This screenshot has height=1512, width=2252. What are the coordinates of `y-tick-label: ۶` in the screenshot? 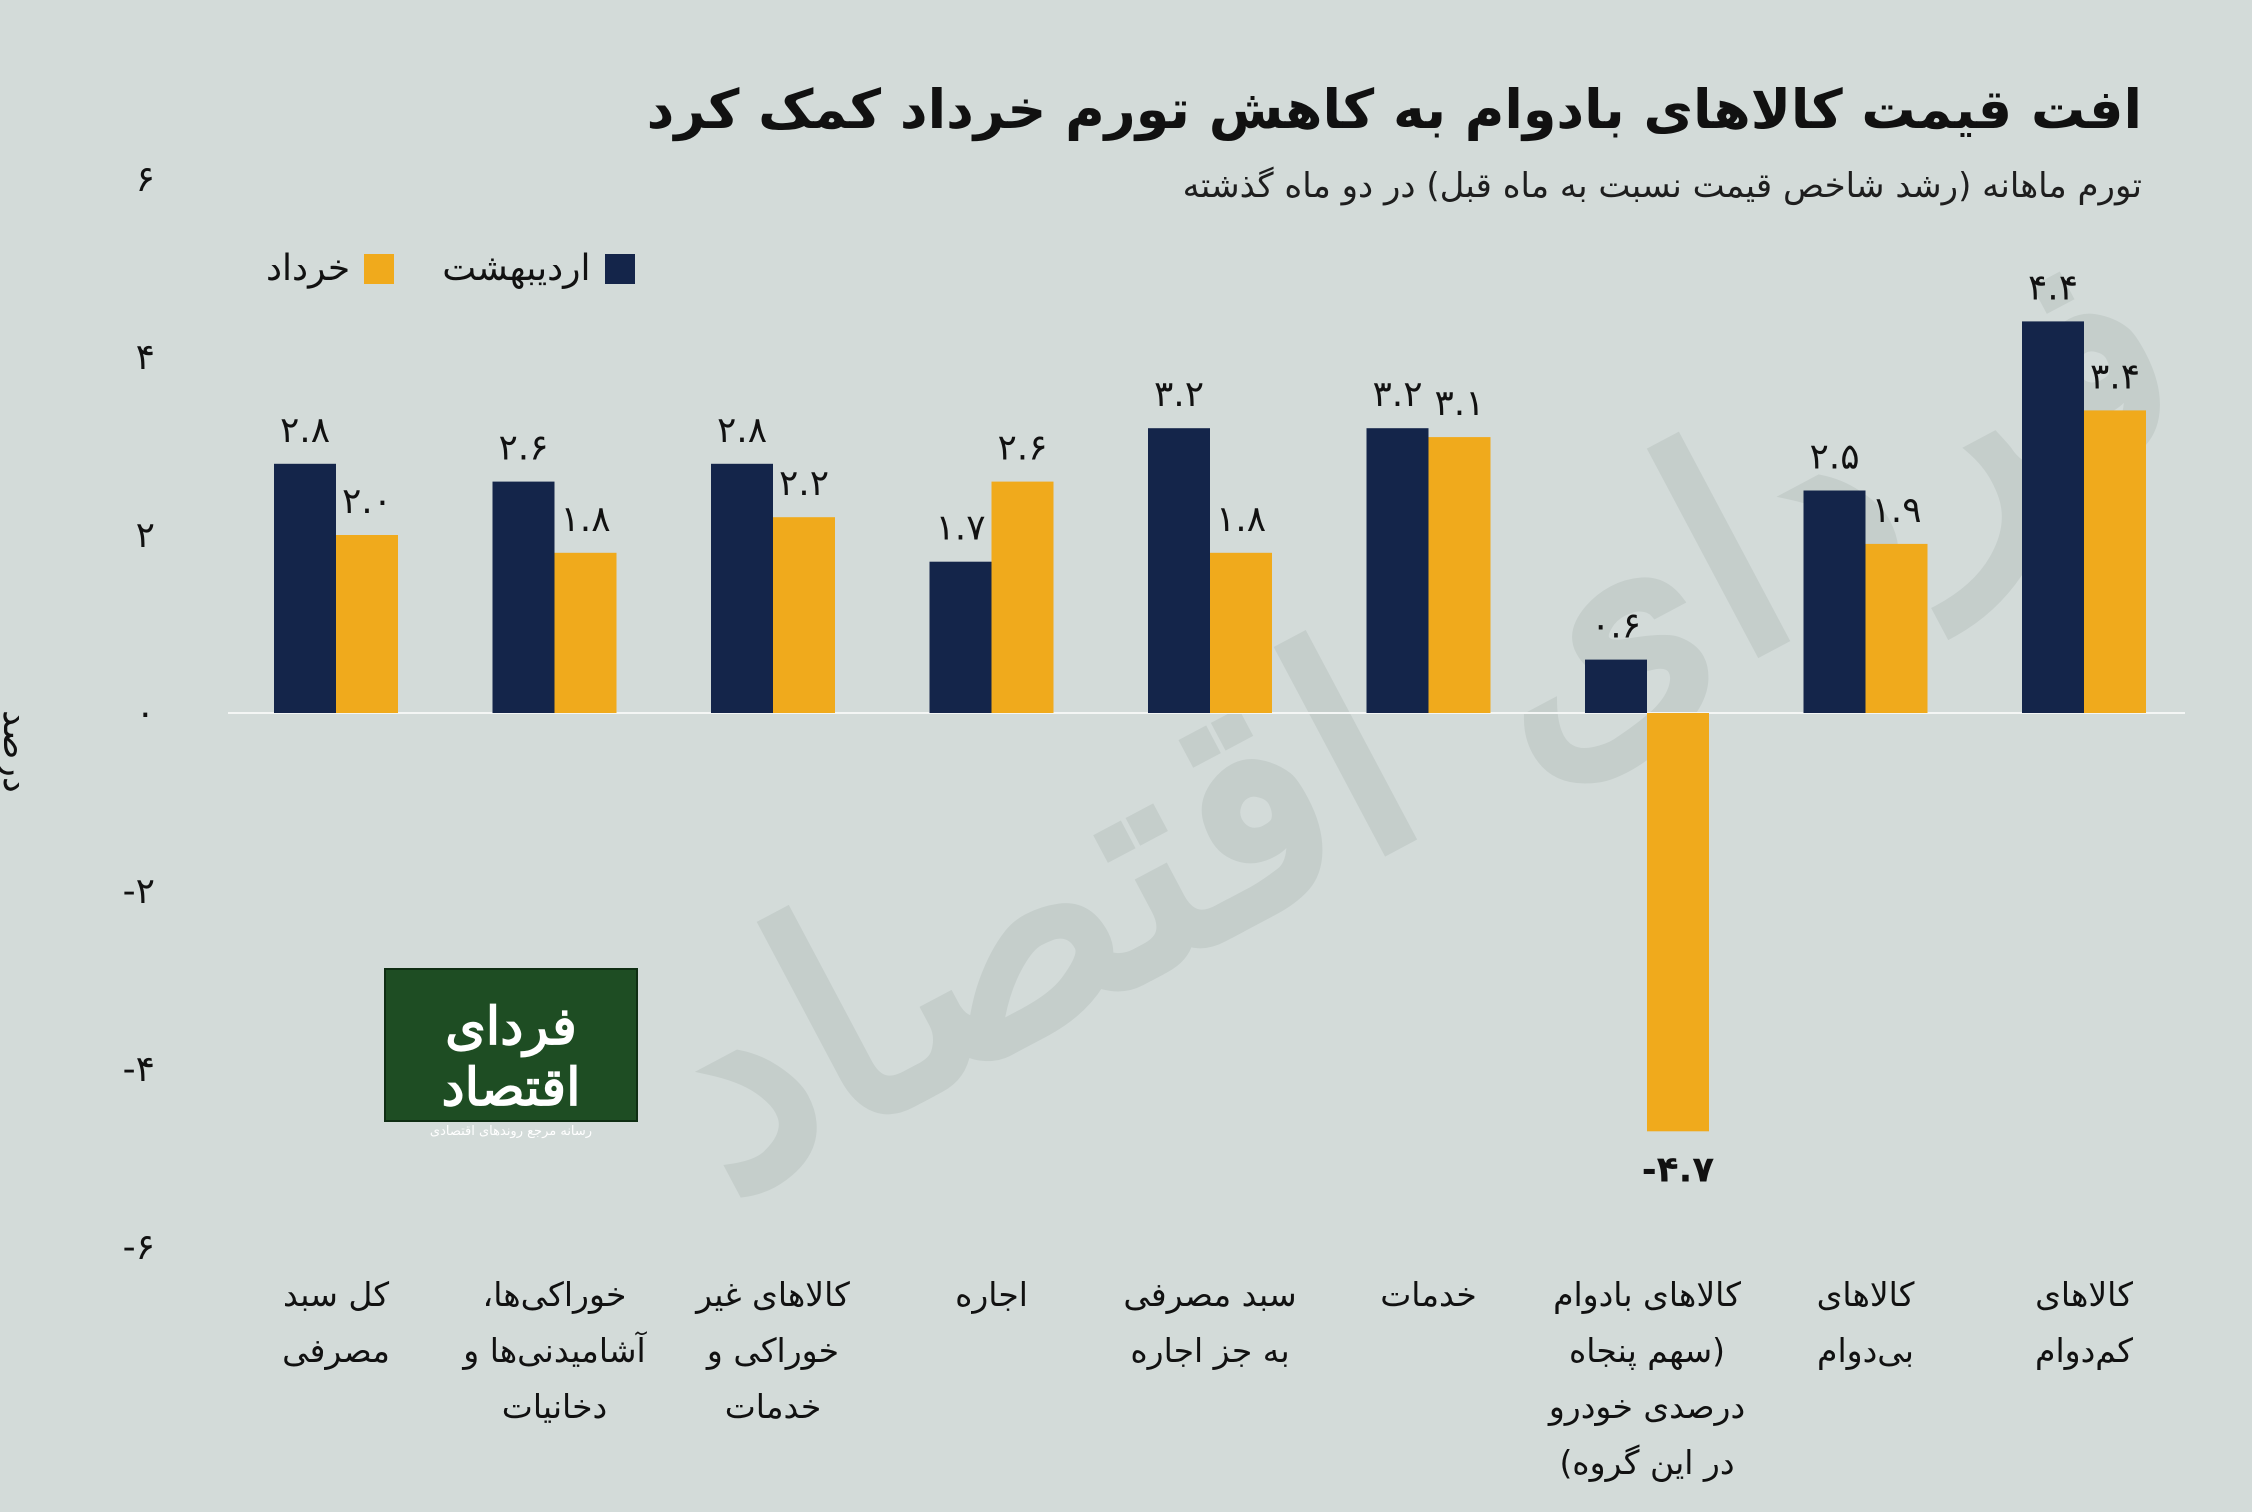 It's located at (145, 179).